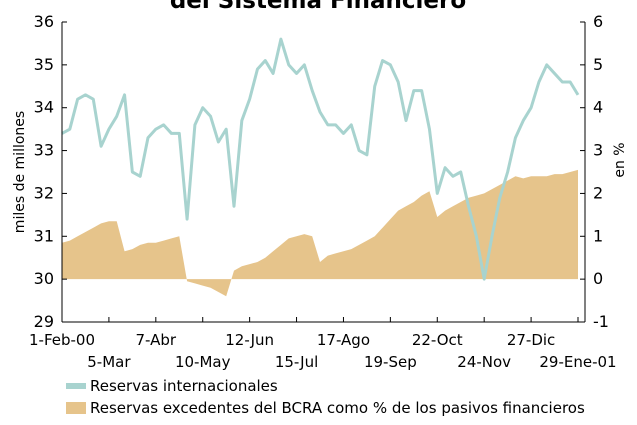 The height and width of the screenshot is (425, 637). I want to click on y-tick-label: 33, so click(44, 150).